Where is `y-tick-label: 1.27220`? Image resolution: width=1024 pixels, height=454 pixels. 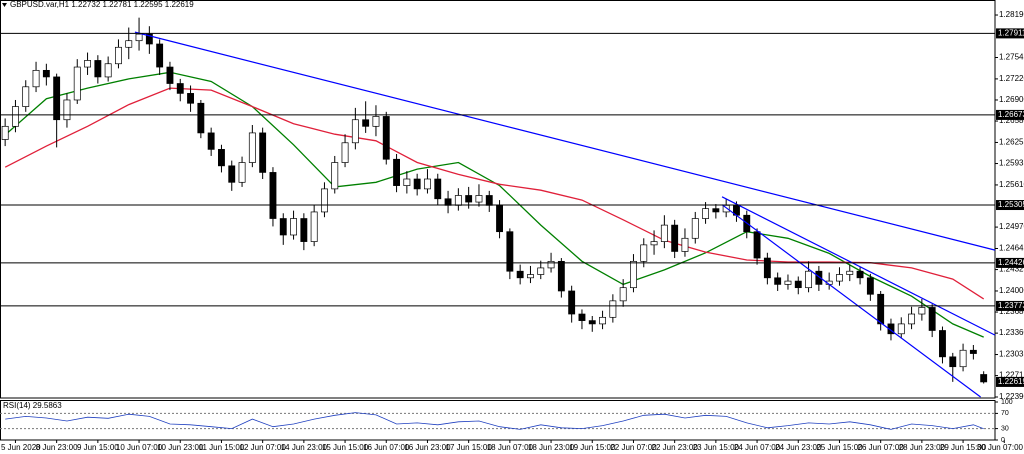
y-tick-label: 1.27220 is located at coordinates (1011, 78).